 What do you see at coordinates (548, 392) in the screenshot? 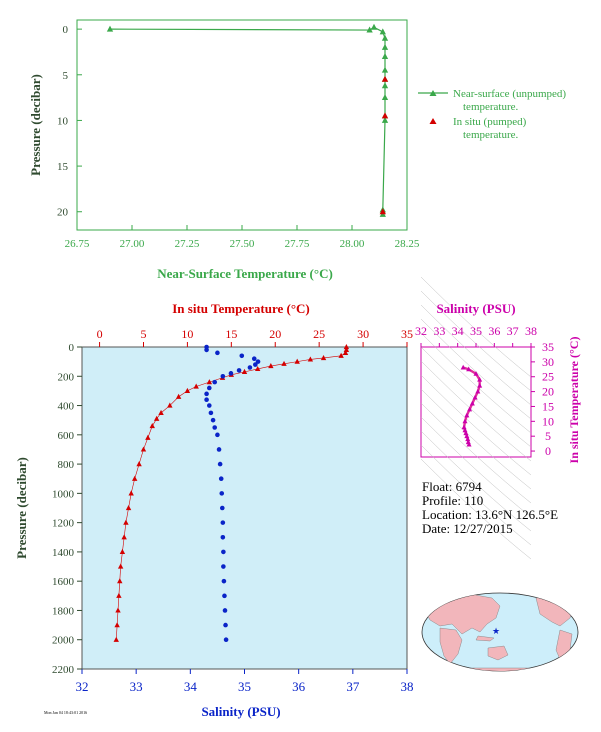
I see `c3-ytick-label: 20` at bounding box center [548, 392].